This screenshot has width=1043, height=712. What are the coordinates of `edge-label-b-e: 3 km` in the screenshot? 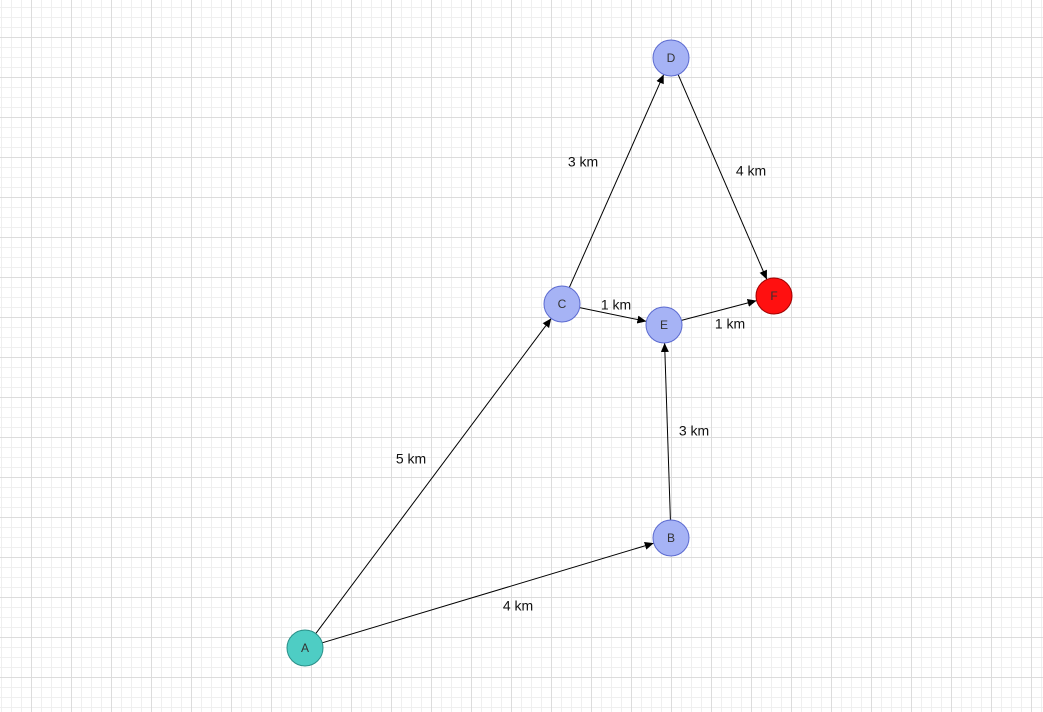 It's located at (694, 431).